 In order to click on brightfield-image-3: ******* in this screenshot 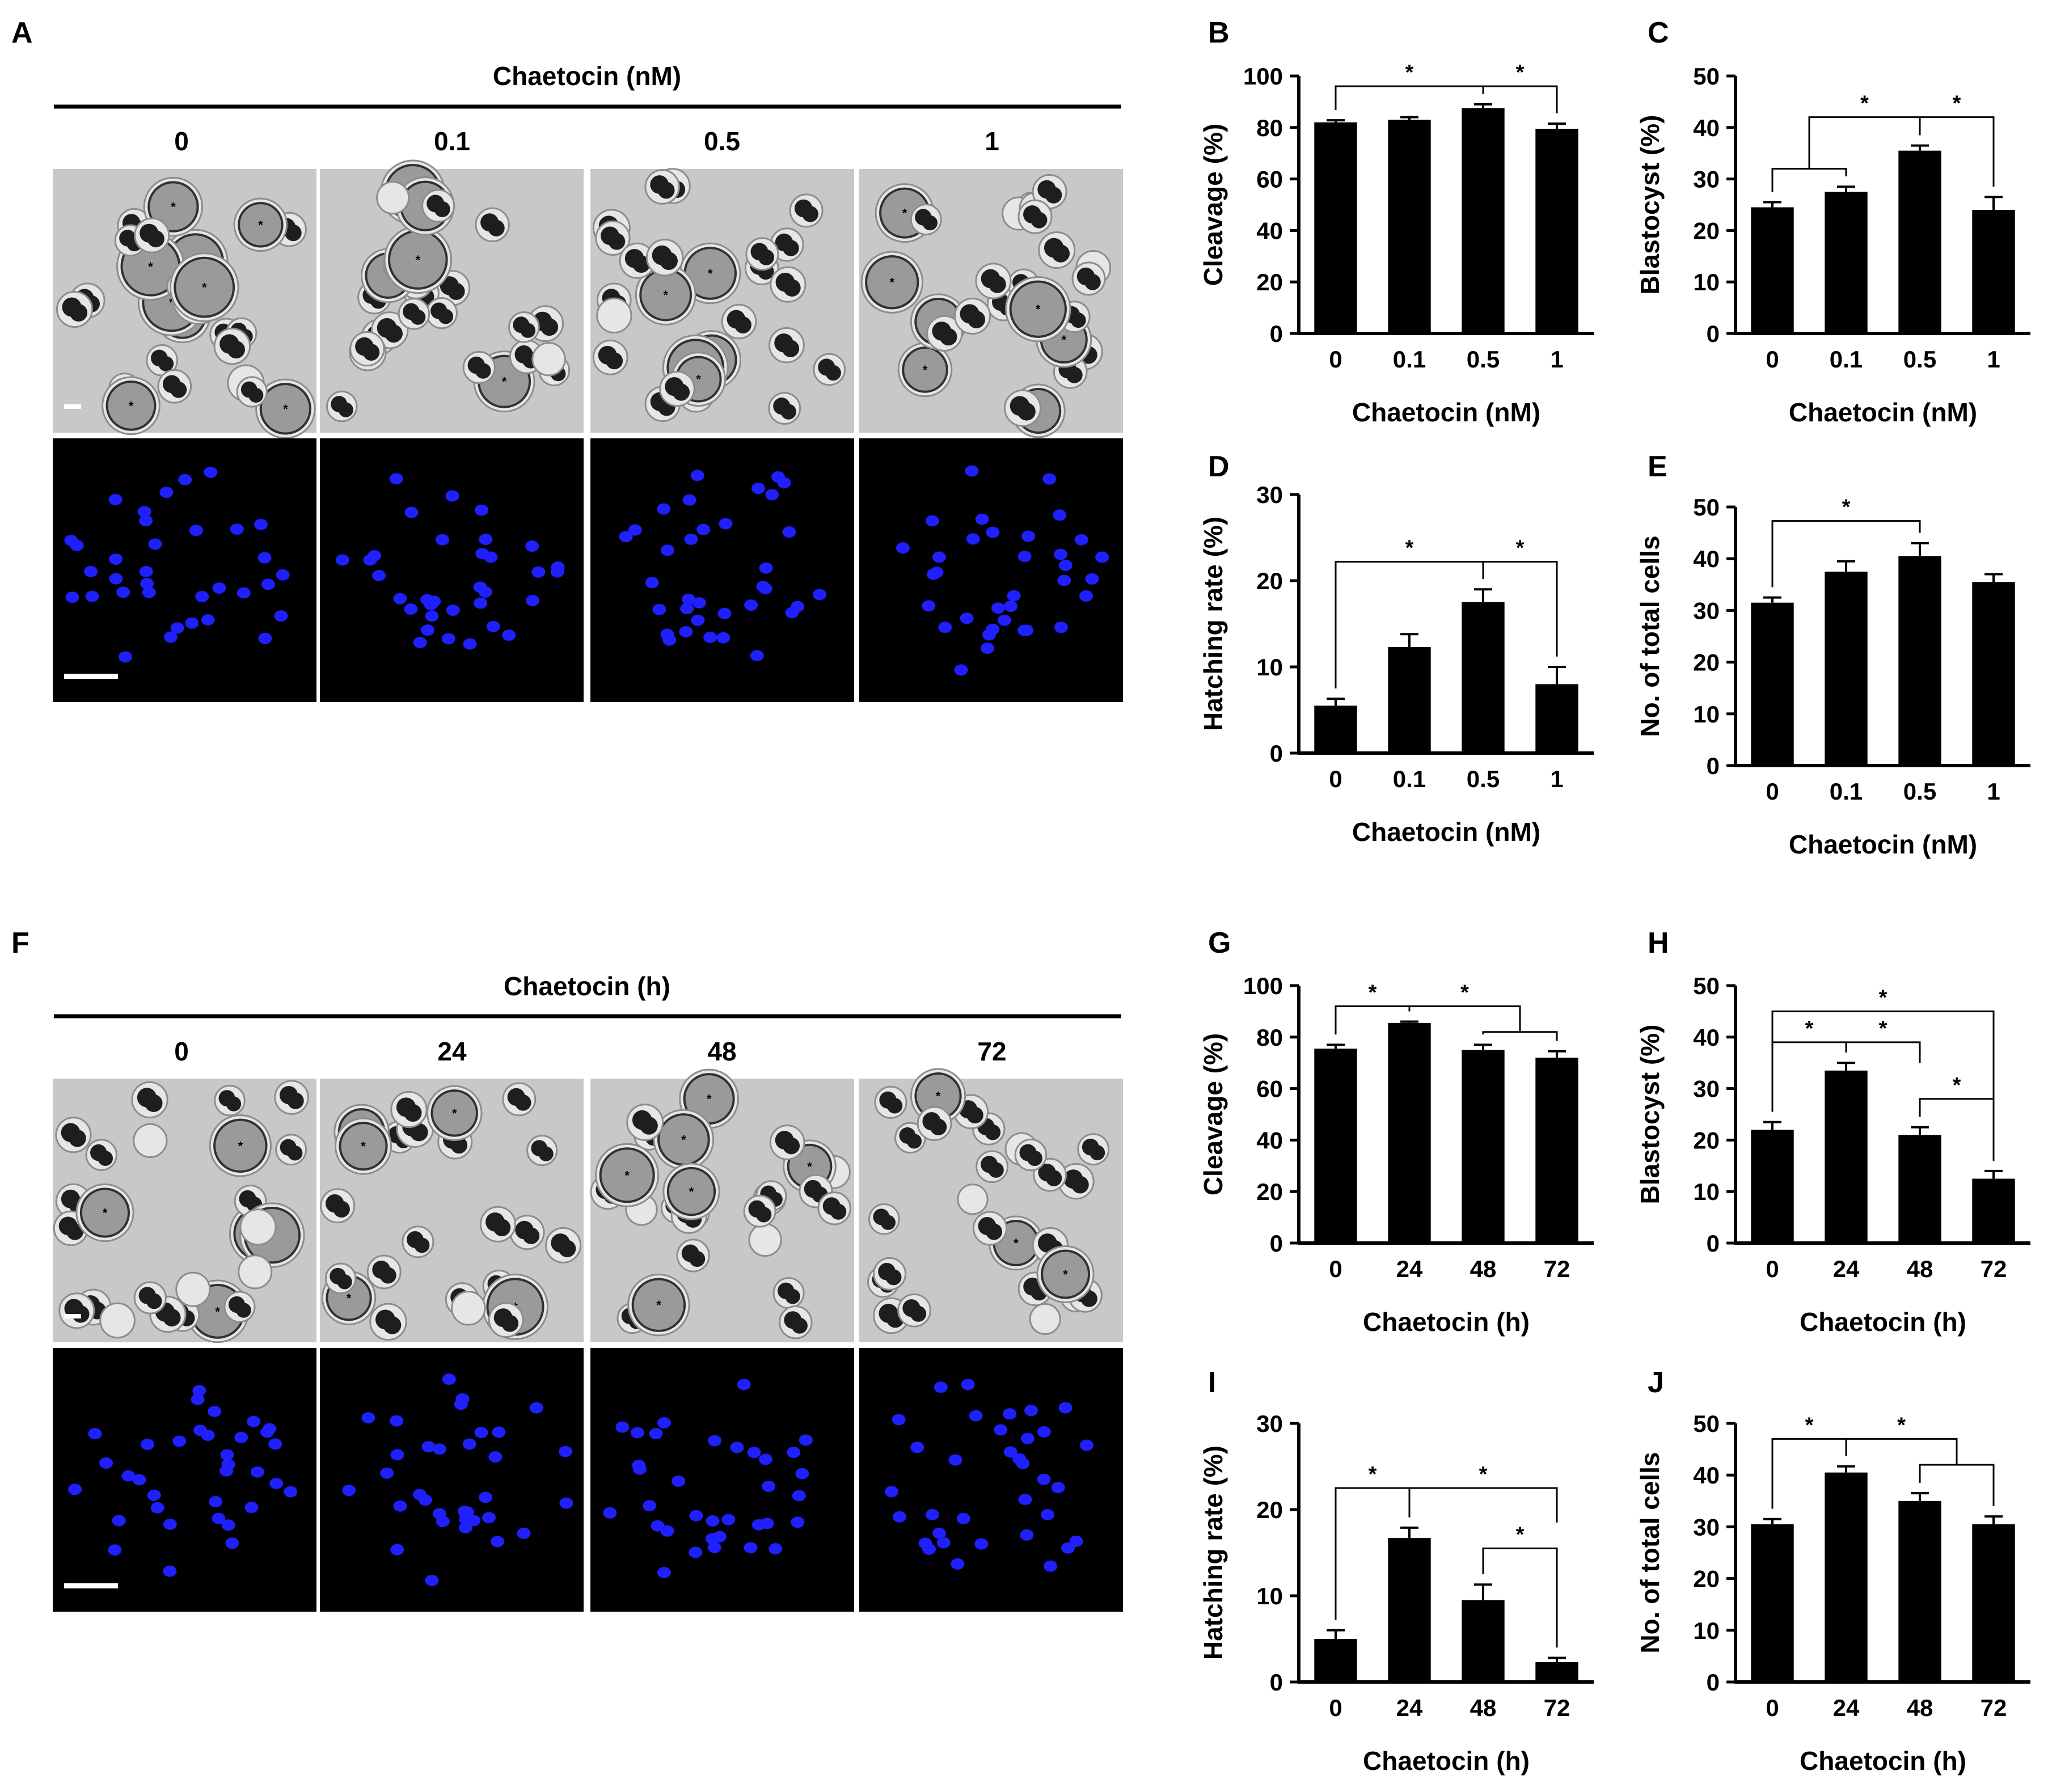, I will do `click(991, 303)`.